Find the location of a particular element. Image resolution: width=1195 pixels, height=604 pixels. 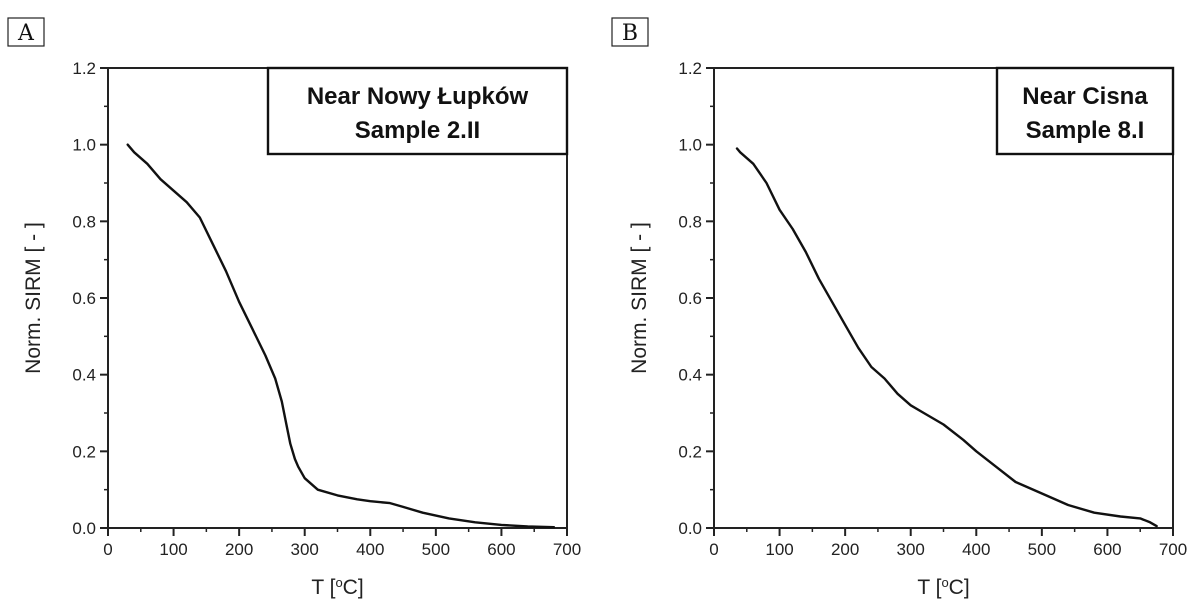

sample-title-line: Near Cisna is located at coordinates (1085, 96).